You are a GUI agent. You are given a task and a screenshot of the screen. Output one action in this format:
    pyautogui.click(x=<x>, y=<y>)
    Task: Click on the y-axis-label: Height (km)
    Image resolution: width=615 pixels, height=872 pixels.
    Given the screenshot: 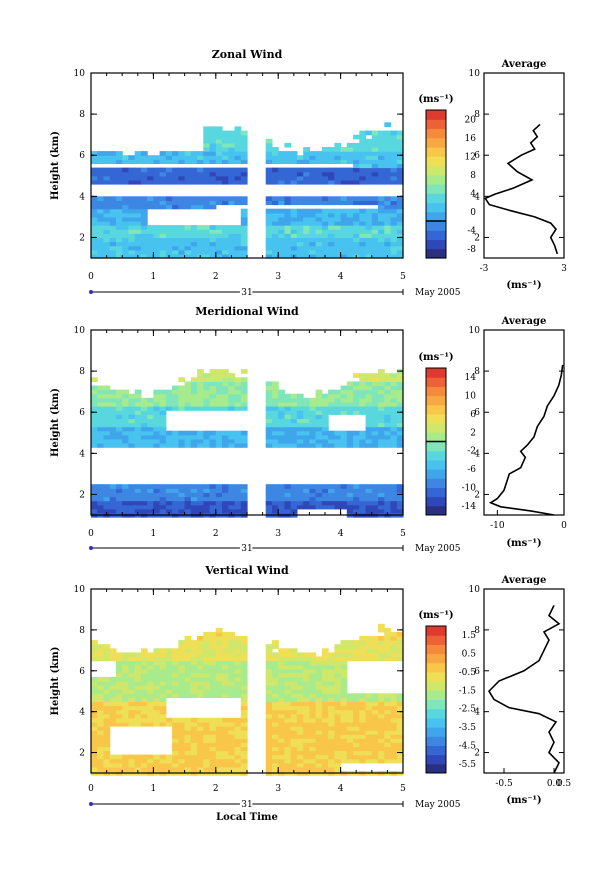 What is the action you would take?
    pyautogui.click(x=55, y=681)
    